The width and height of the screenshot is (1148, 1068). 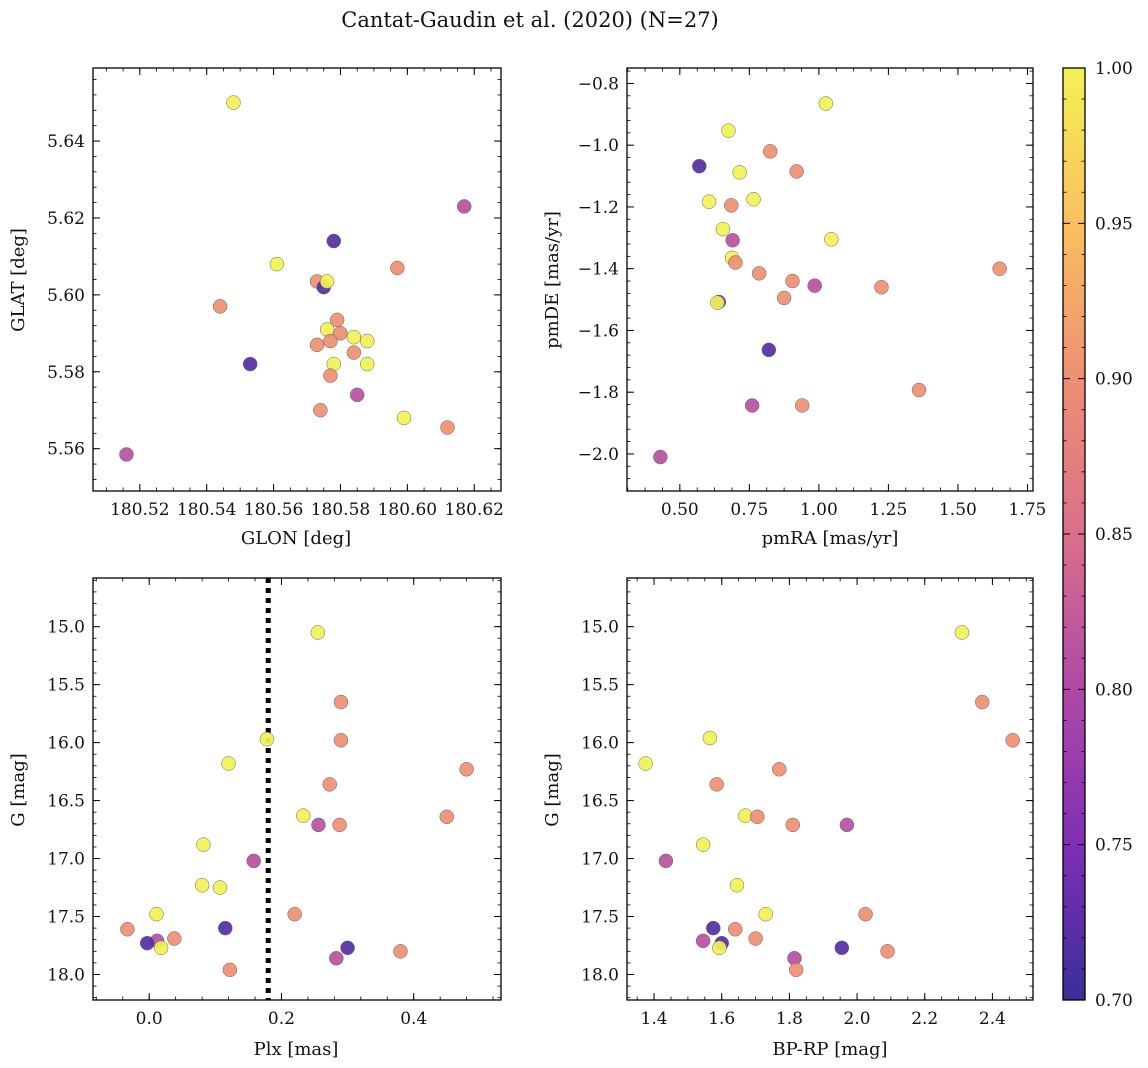 I want to click on ytick-label: 15.0, so click(x=600, y=628).